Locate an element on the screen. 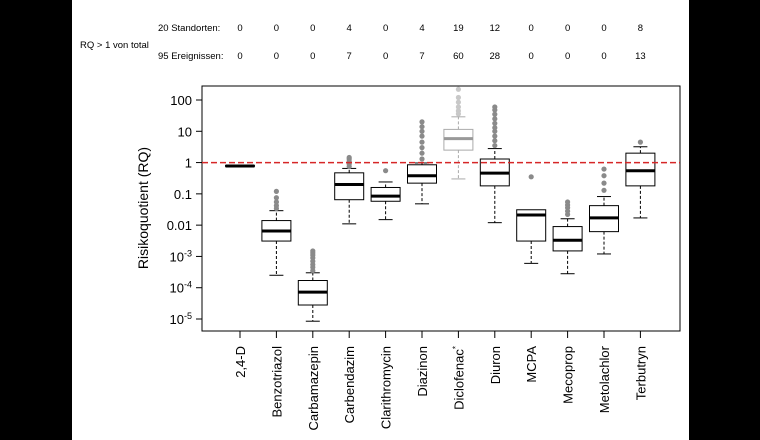  summary-value: 12 is located at coordinates (495, 28).